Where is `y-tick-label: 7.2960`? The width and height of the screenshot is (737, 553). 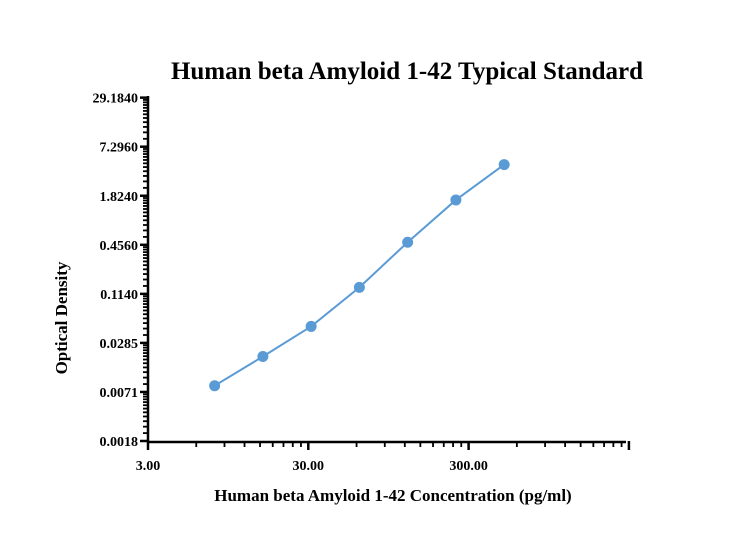
y-tick-label: 7.2960 is located at coordinates (119, 148).